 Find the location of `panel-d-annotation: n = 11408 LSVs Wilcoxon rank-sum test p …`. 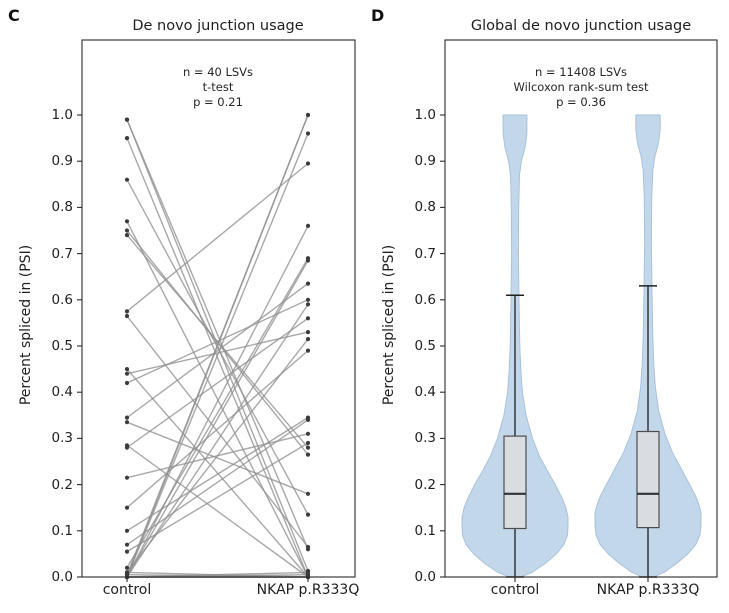

panel-d-annotation: n = 11408 LSVs Wilcoxon rank-sum test p … is located at coordinates (580, 87).